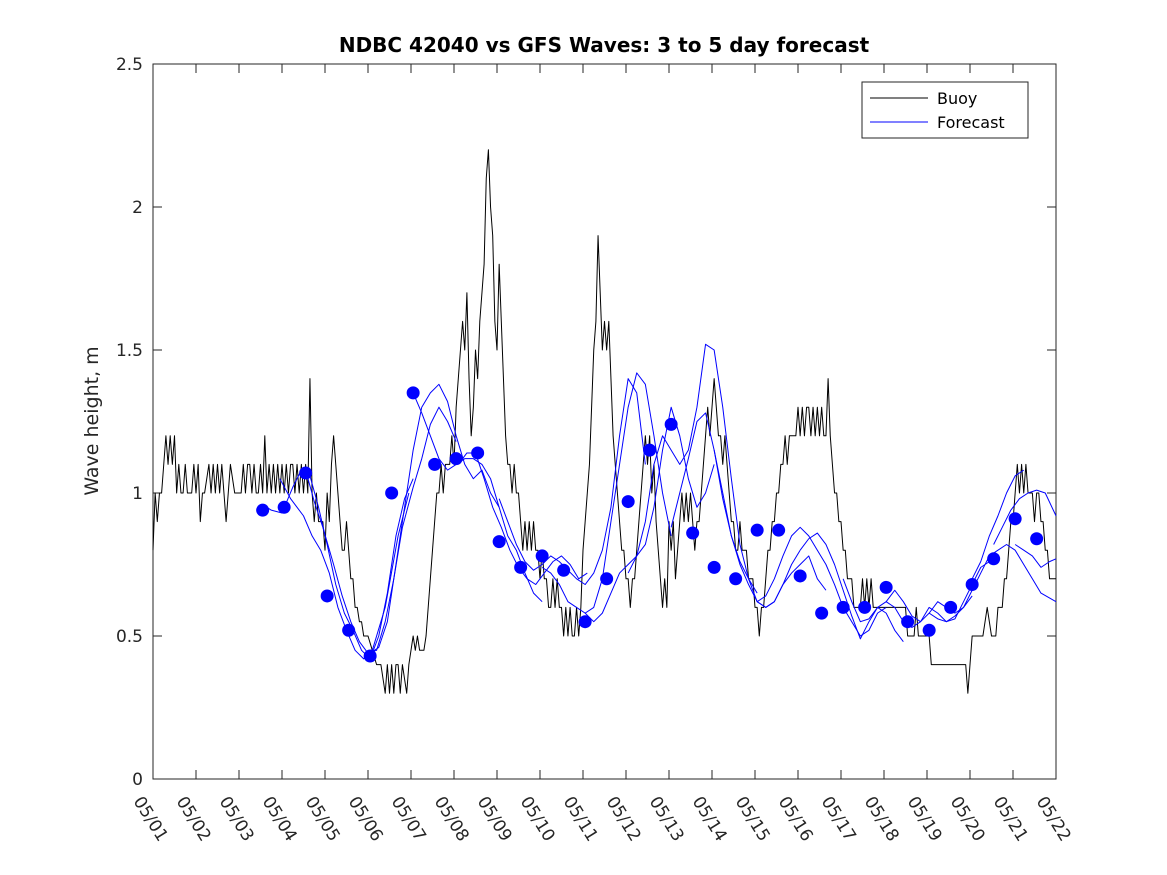  What do you see at coordinates (971, 122) in the screenshot?
I see `legend-label-forecast: Forecast` at bounding box center [971, 122].